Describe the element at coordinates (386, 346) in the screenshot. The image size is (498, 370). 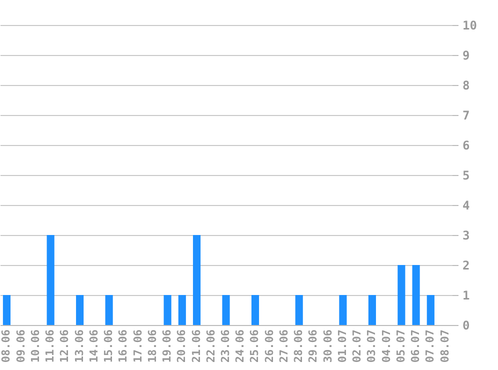
I see `x-tick-label: 04.07` at that location.